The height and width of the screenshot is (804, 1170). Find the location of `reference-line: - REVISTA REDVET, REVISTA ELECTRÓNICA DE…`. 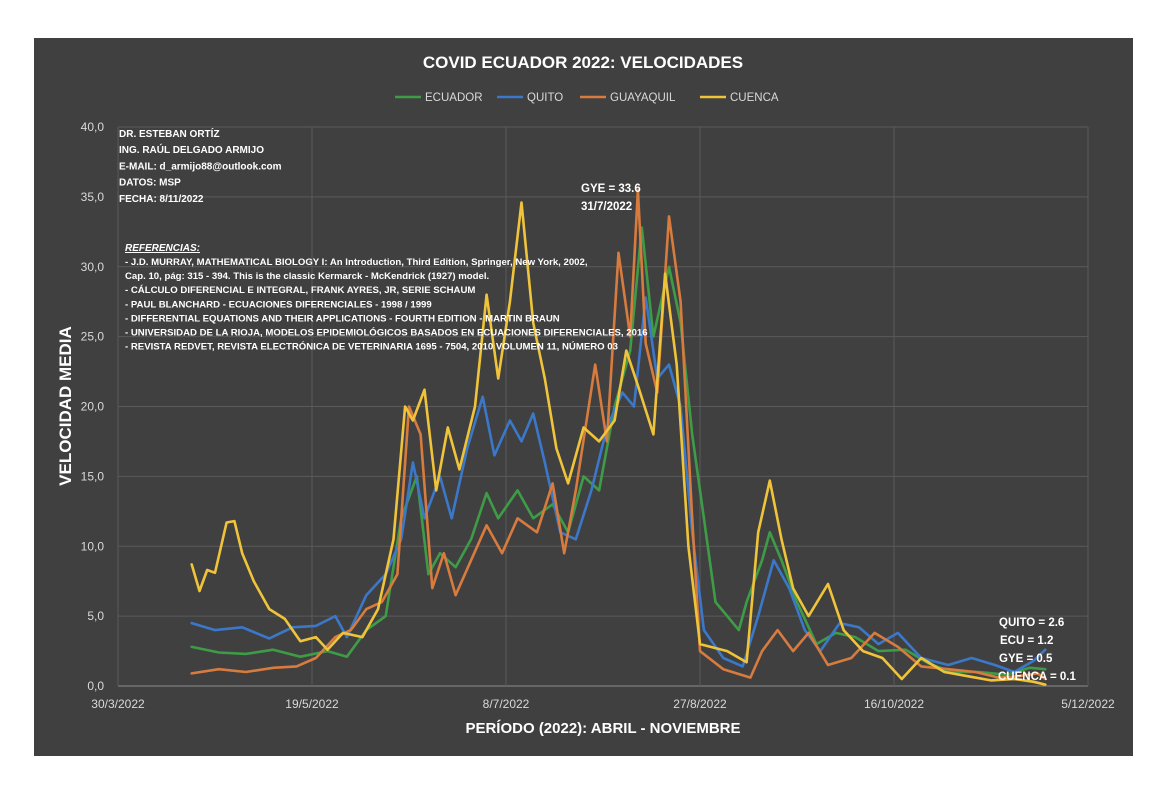

reference-line: - REVISTA REDVET, REVISTA ELECTRÓNICA DE… is located at coordinates (371, 347).